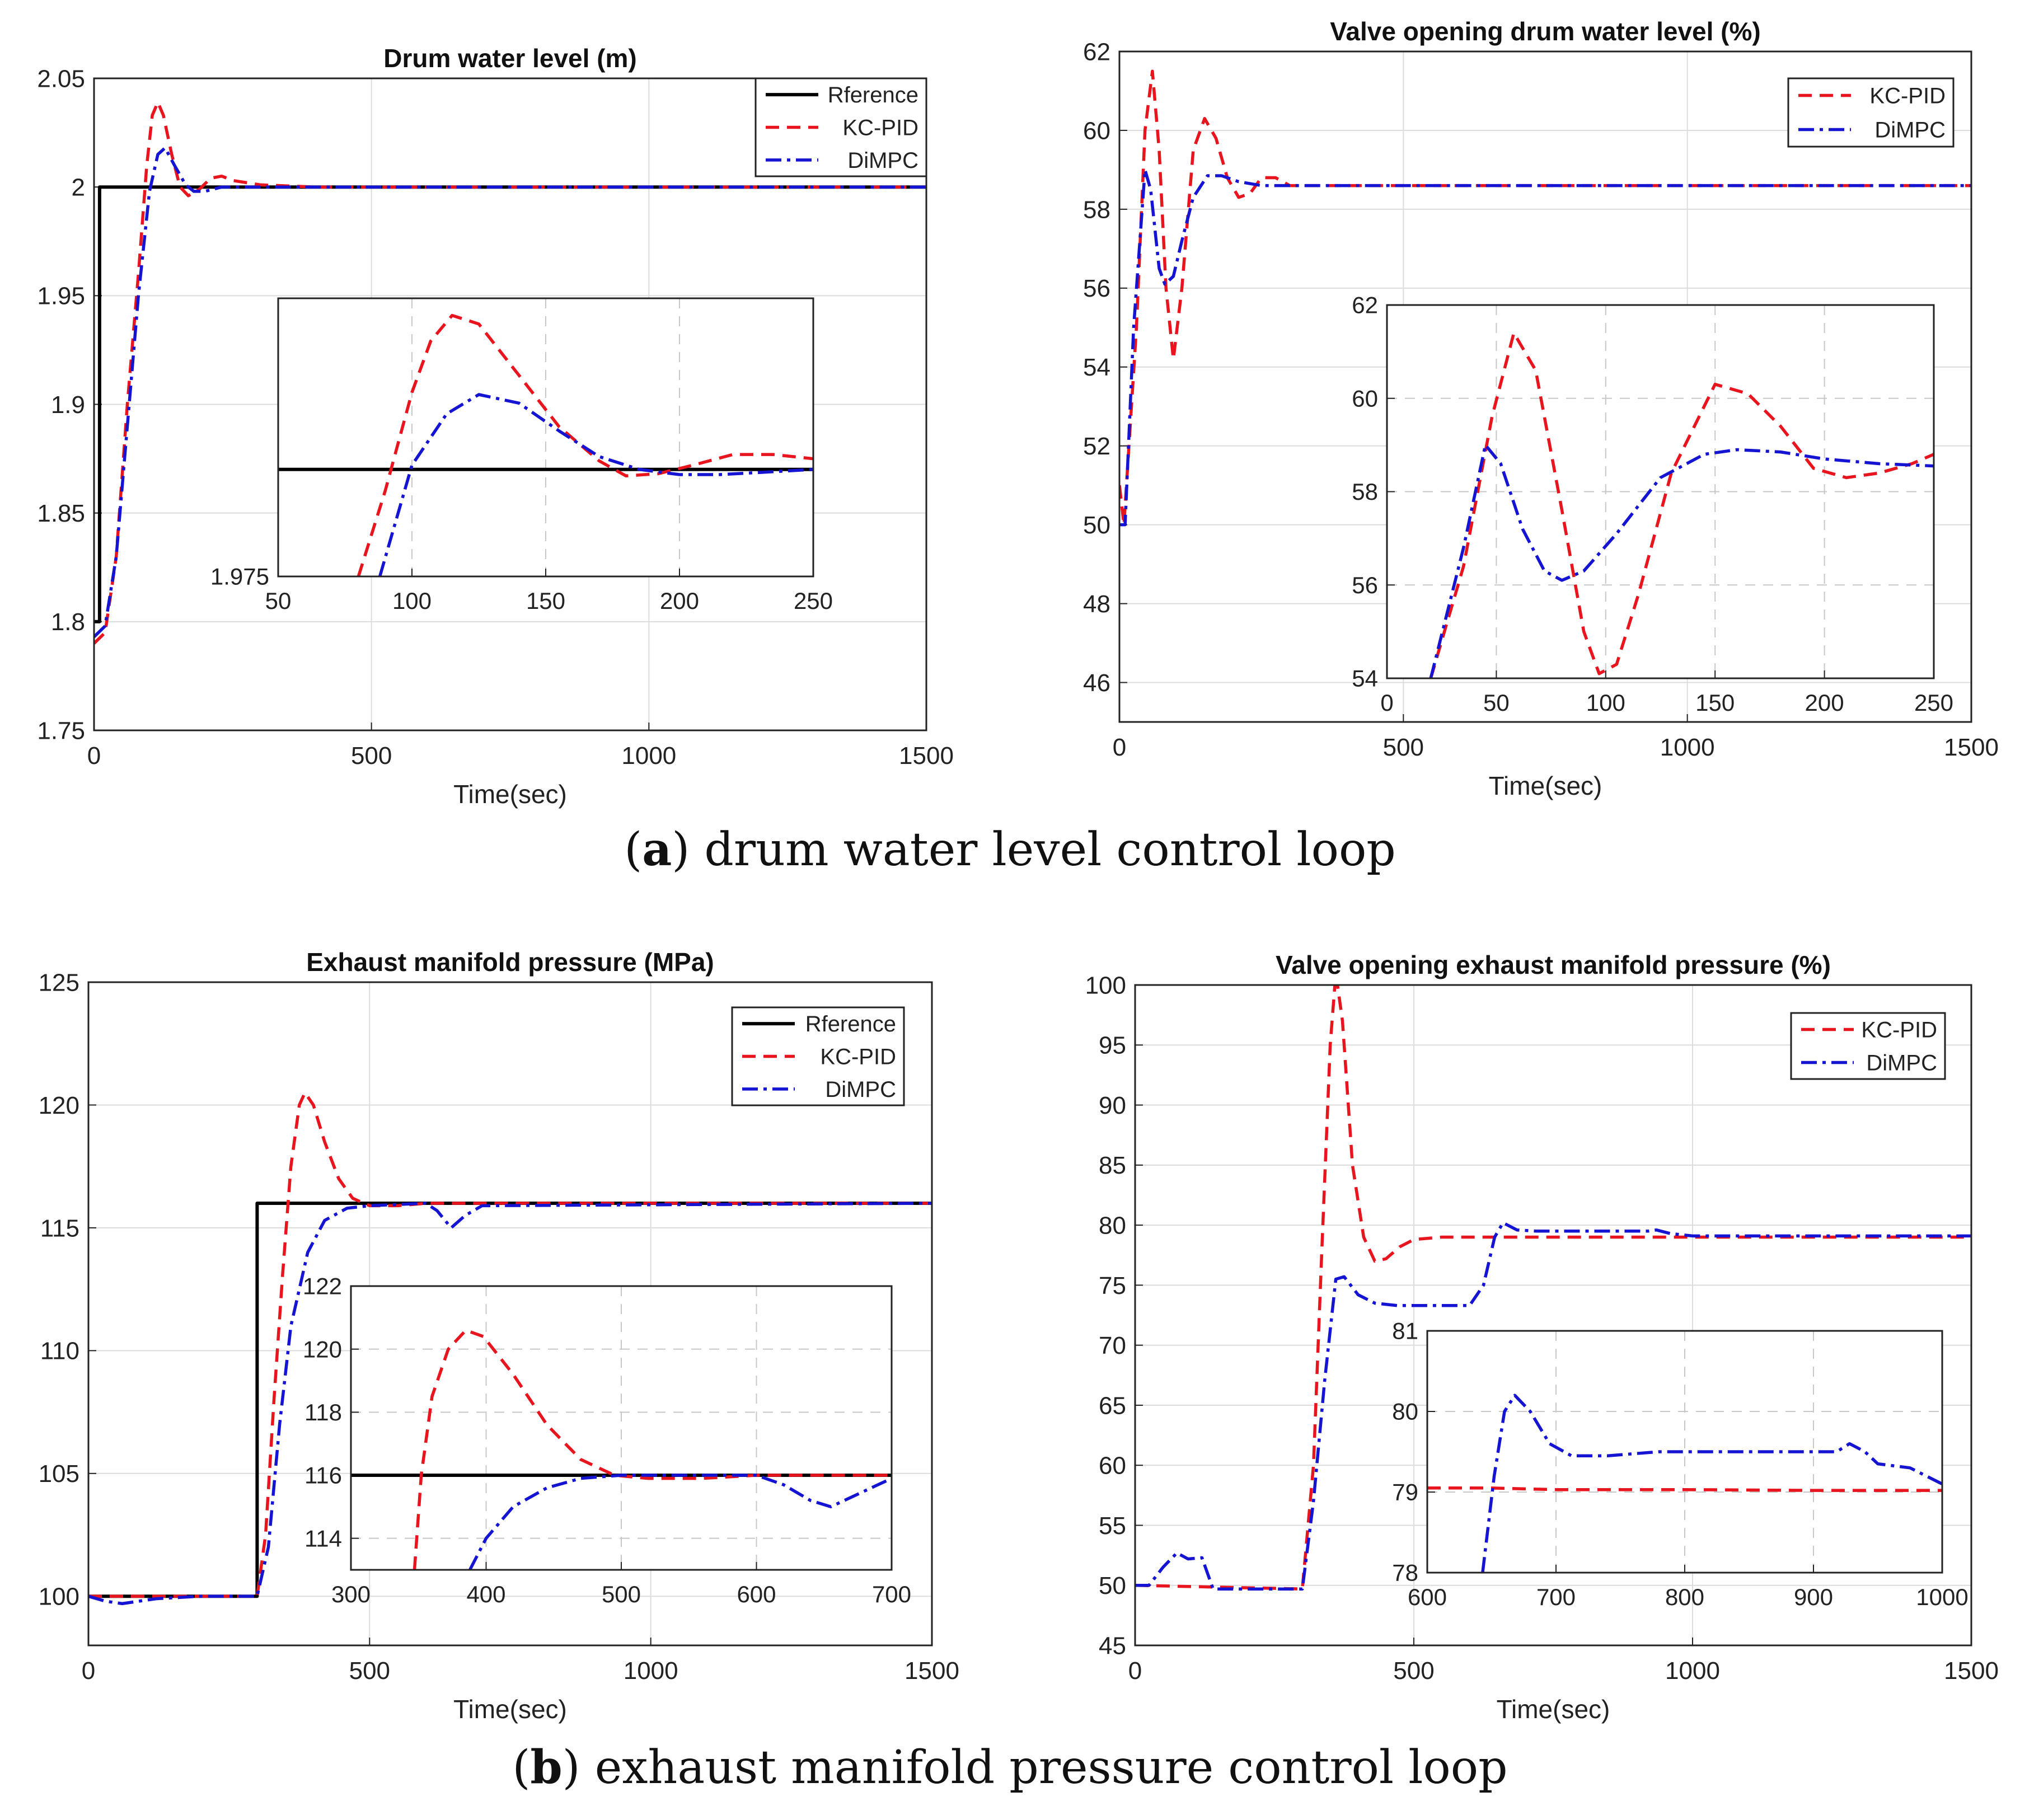  I want to click on inset-valve-drum-ytick-label: 58, so click(1365, 492).